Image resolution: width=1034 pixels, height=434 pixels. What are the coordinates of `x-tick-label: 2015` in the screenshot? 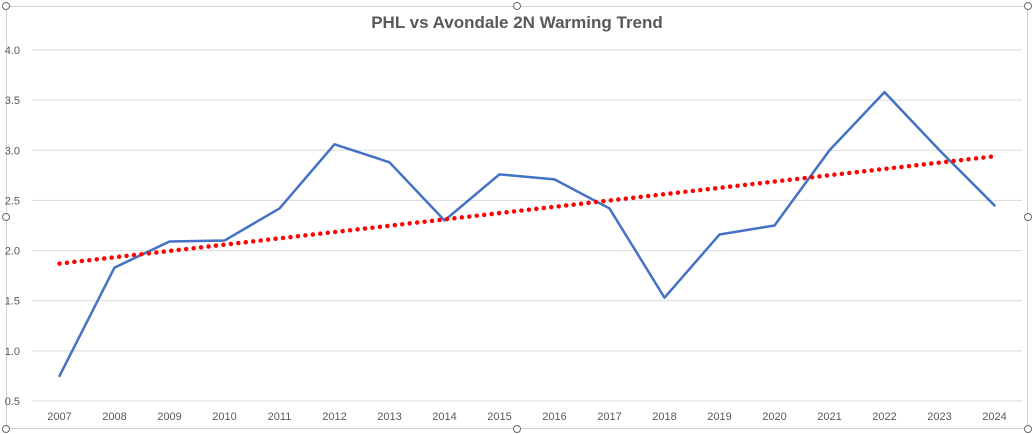 It's located at (499, 417).